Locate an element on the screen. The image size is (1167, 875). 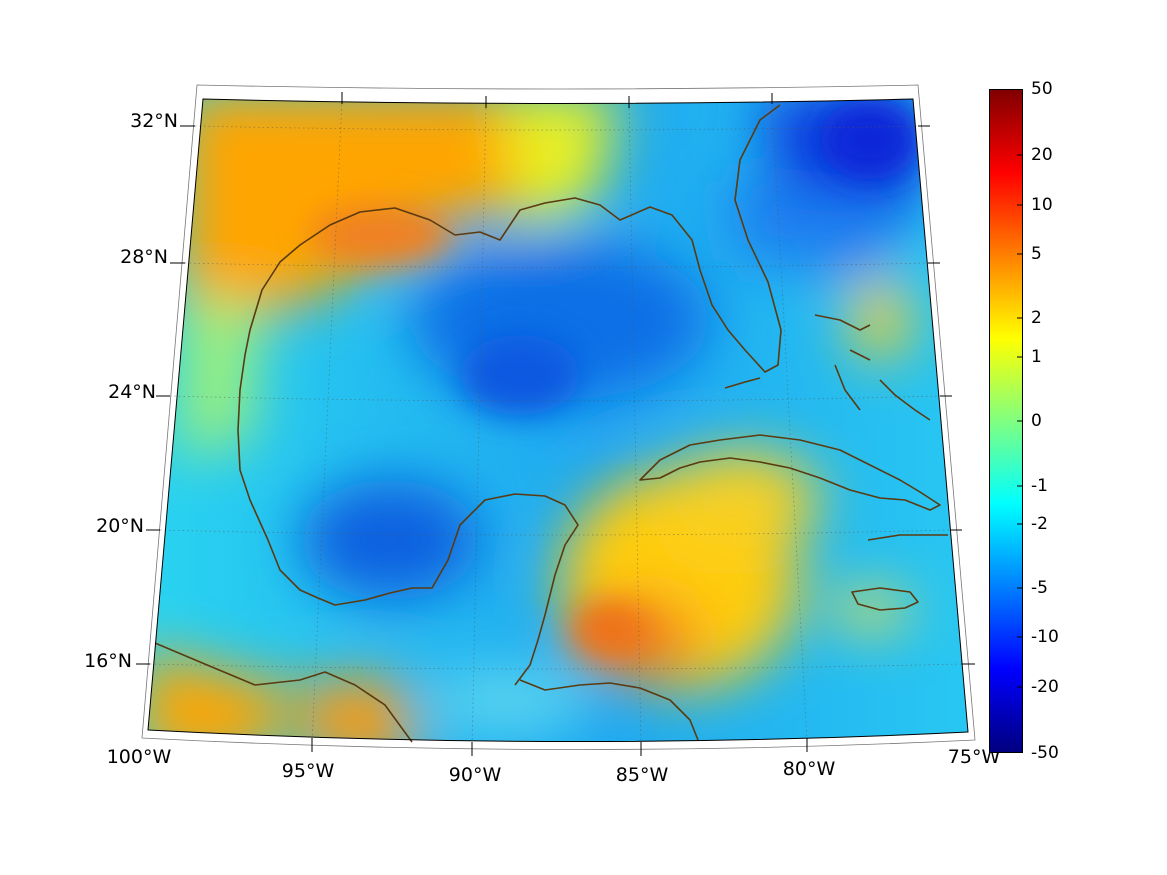
colorbar-tick-10: 10 is located at coordinates (1042, 205).